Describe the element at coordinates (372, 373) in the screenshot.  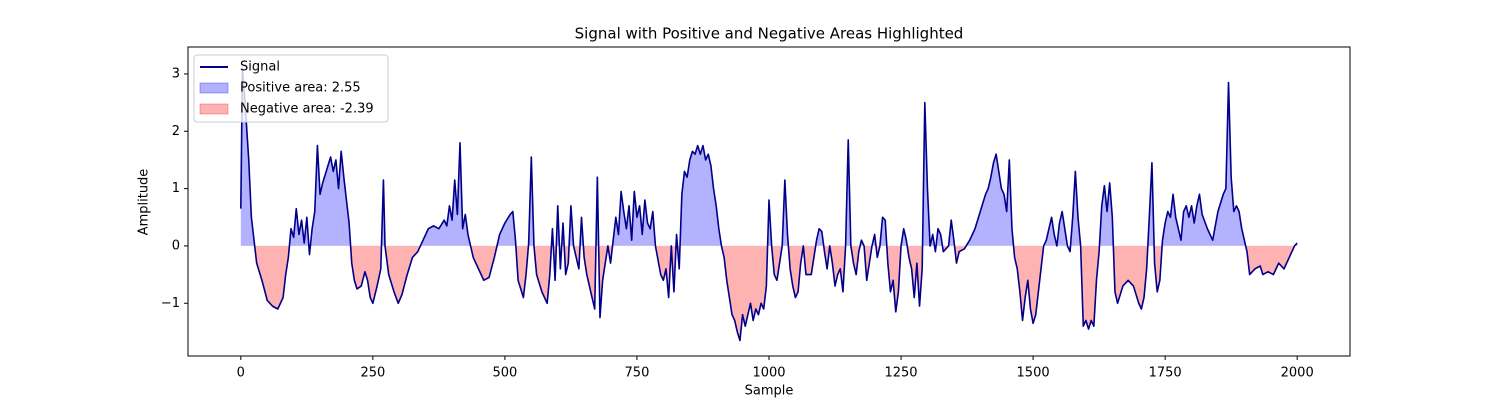
I see `x-tick-label: 250` at that location.